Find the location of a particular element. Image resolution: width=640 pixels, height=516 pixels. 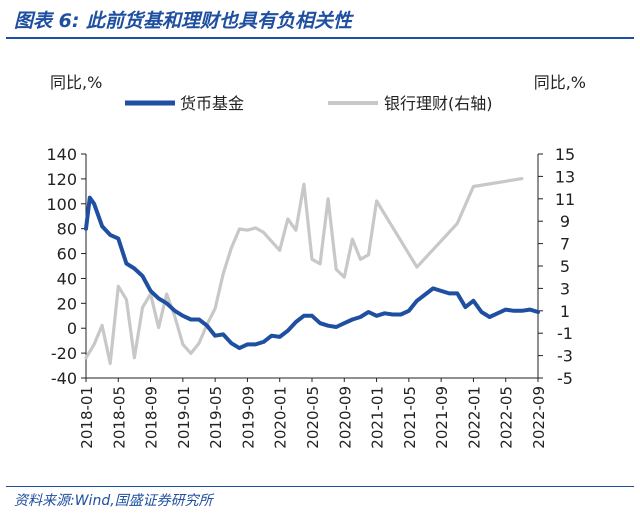

right-tick-label: 7 is located at coordinates (565, 244).